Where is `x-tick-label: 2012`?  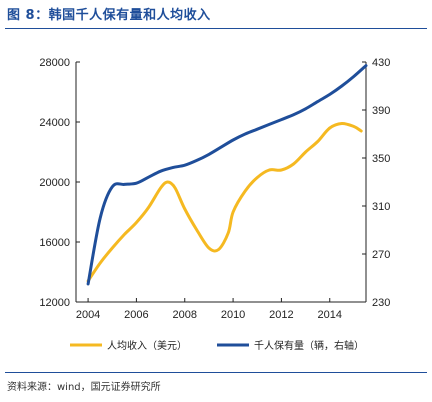
x-tick-label: 2012 is located at coordinates (281, 315).